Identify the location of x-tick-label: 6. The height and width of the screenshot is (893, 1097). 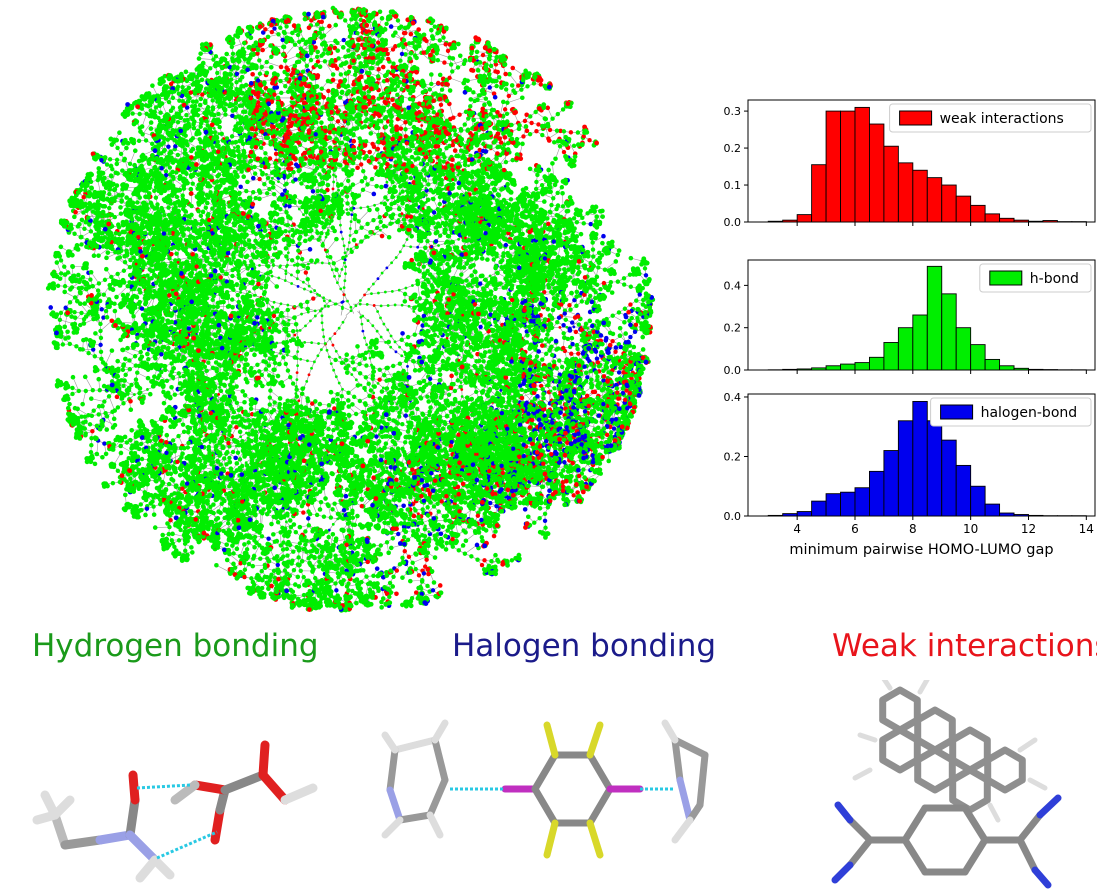
(855, 529).